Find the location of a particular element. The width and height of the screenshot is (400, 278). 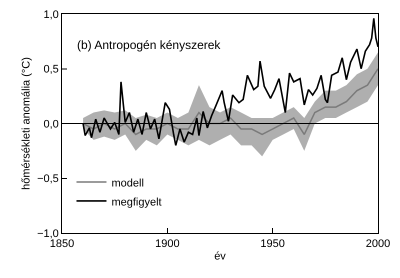

y-tick-label: 0,0 is located at coordinates (51, 124).